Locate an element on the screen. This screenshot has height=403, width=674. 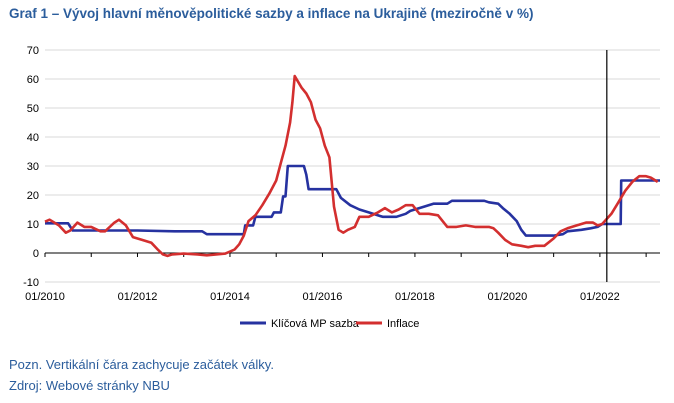
y-tick-label: 60 is located at coordinates (33, 80).